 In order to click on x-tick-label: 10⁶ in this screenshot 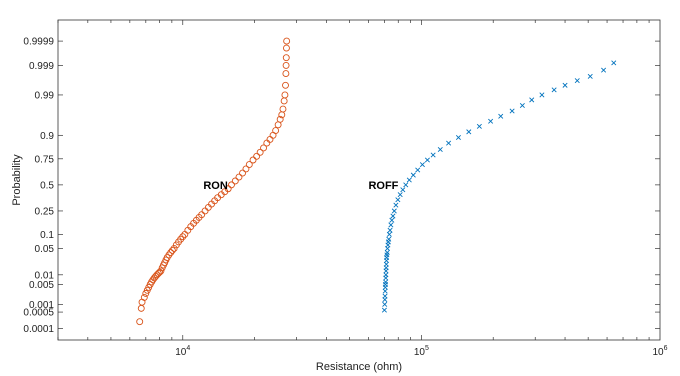, I will do `click(659, 351)`.